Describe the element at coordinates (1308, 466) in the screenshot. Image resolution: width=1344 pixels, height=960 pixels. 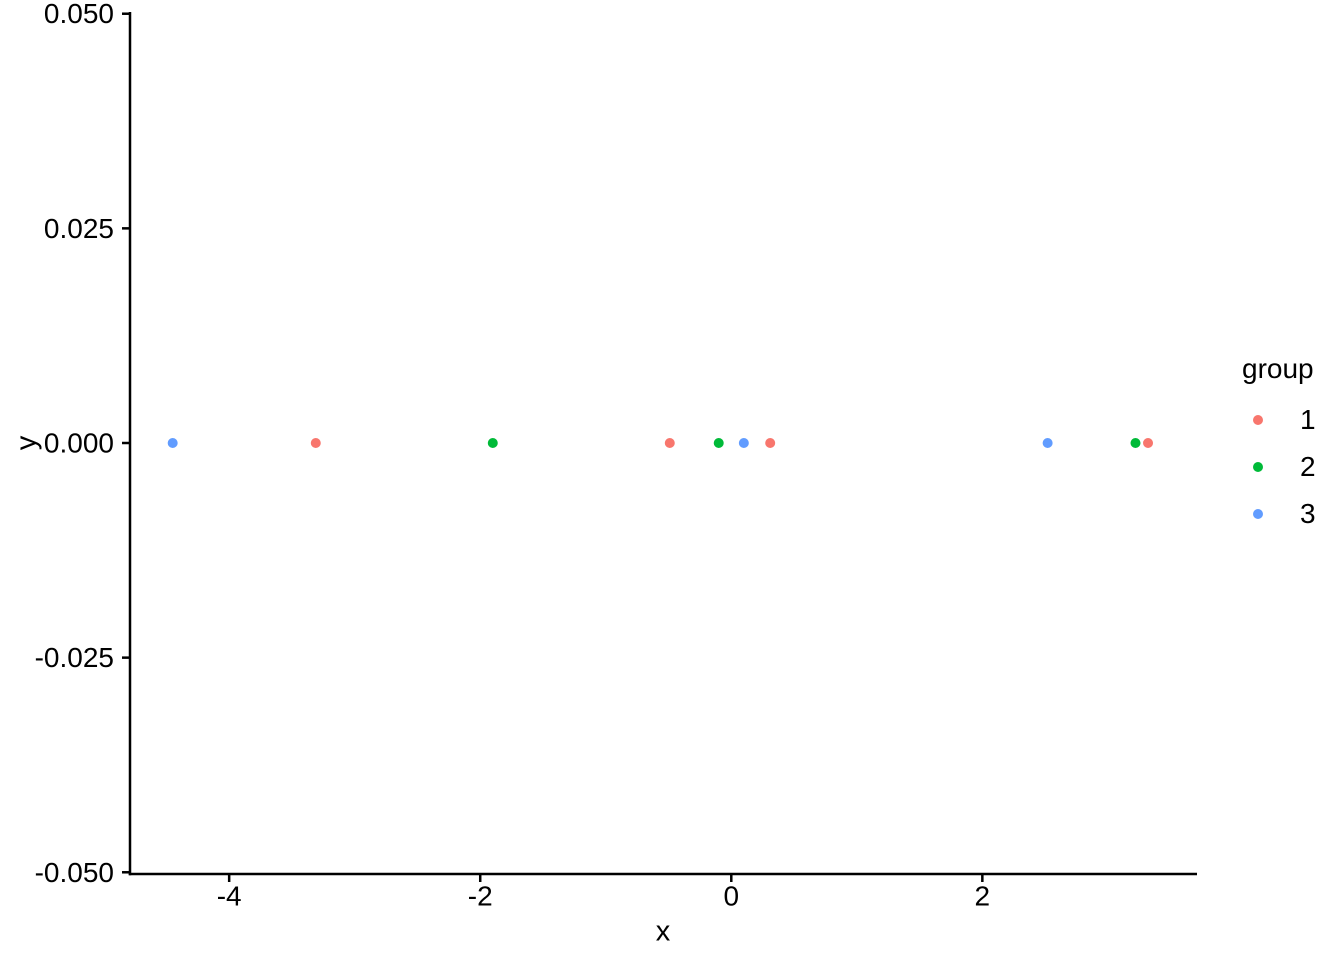
I see `legend-item-label: 2` at that location.